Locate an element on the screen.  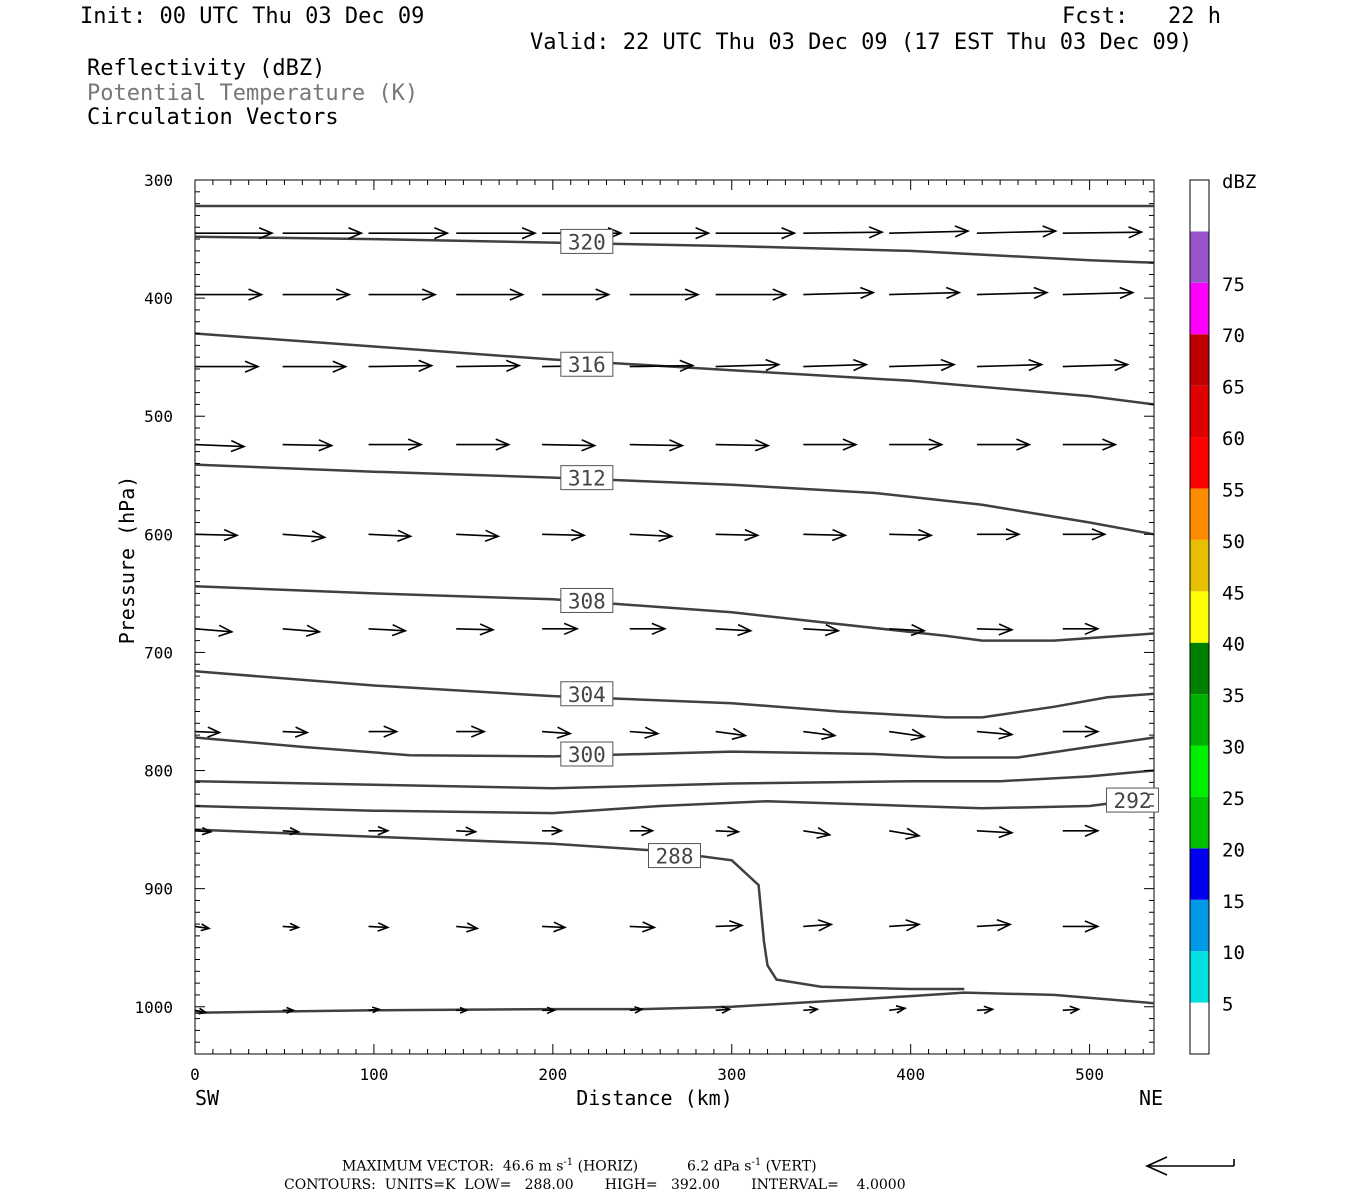
contour-label: 320 is located at coordinates (587, 242).